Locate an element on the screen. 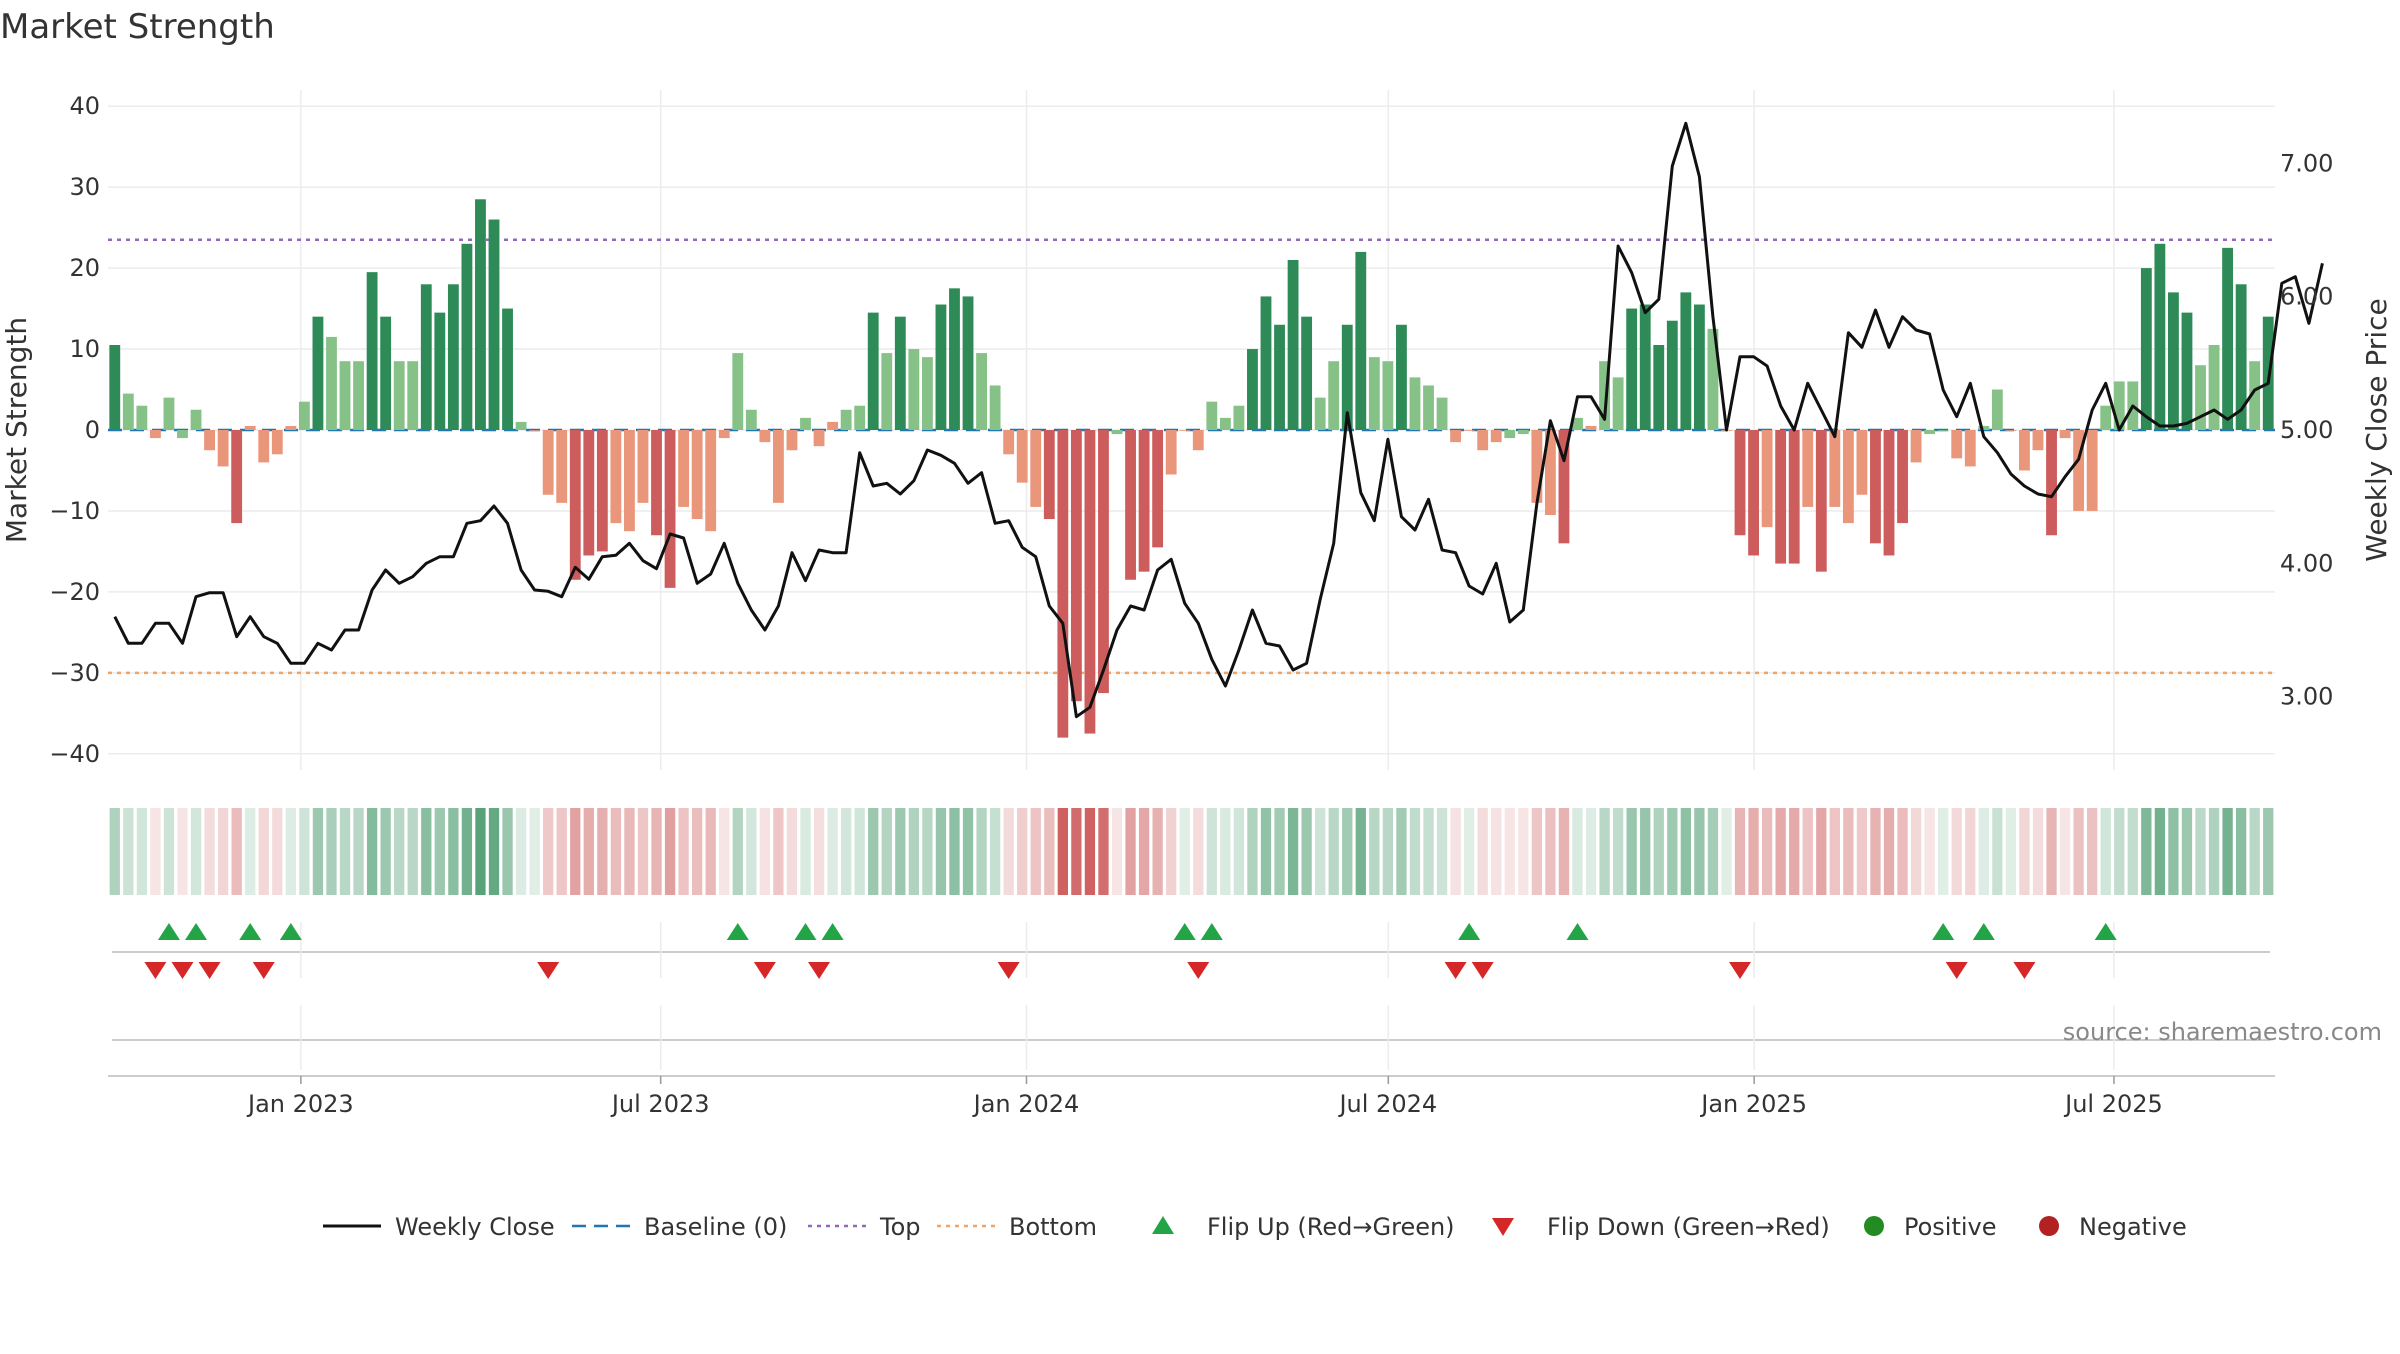 Image resolution: width=2400 pixels, height=1354 pixels. left-tick-label: 20 is located at coordinates (84, 268).